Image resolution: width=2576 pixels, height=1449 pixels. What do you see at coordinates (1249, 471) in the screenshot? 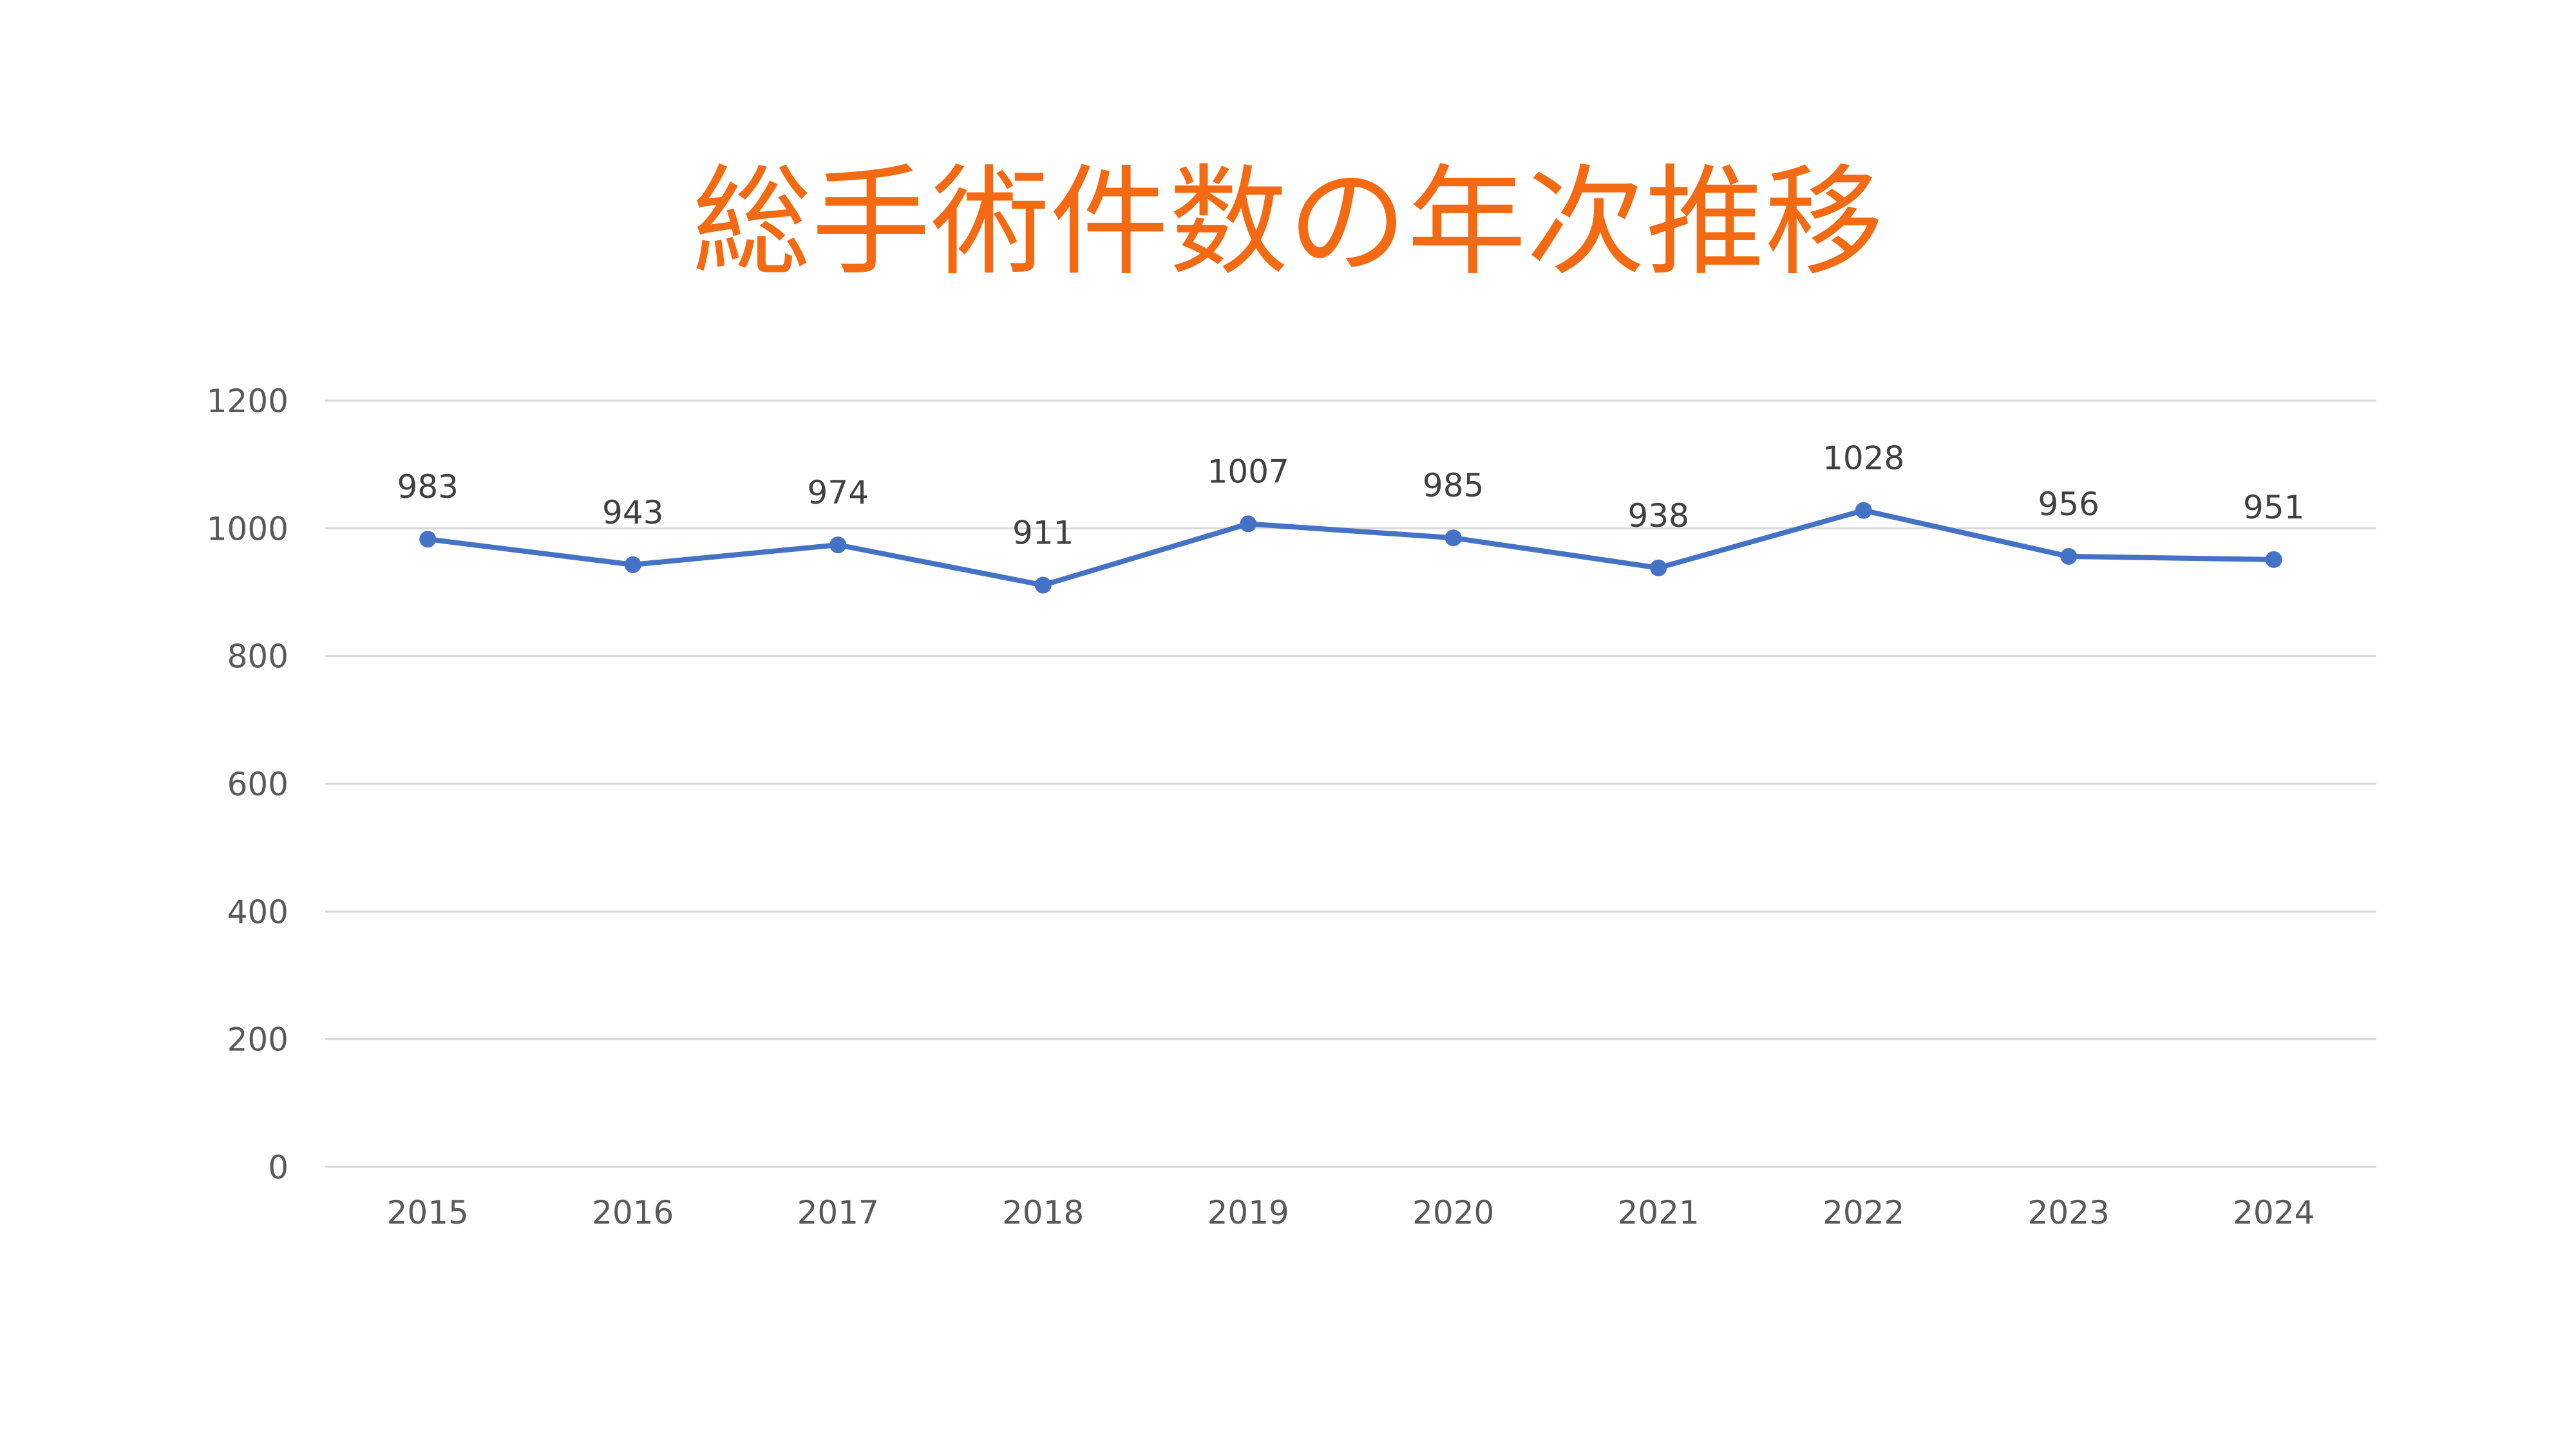
I see `data-label: 1007` at bounding box center [1249, 471].